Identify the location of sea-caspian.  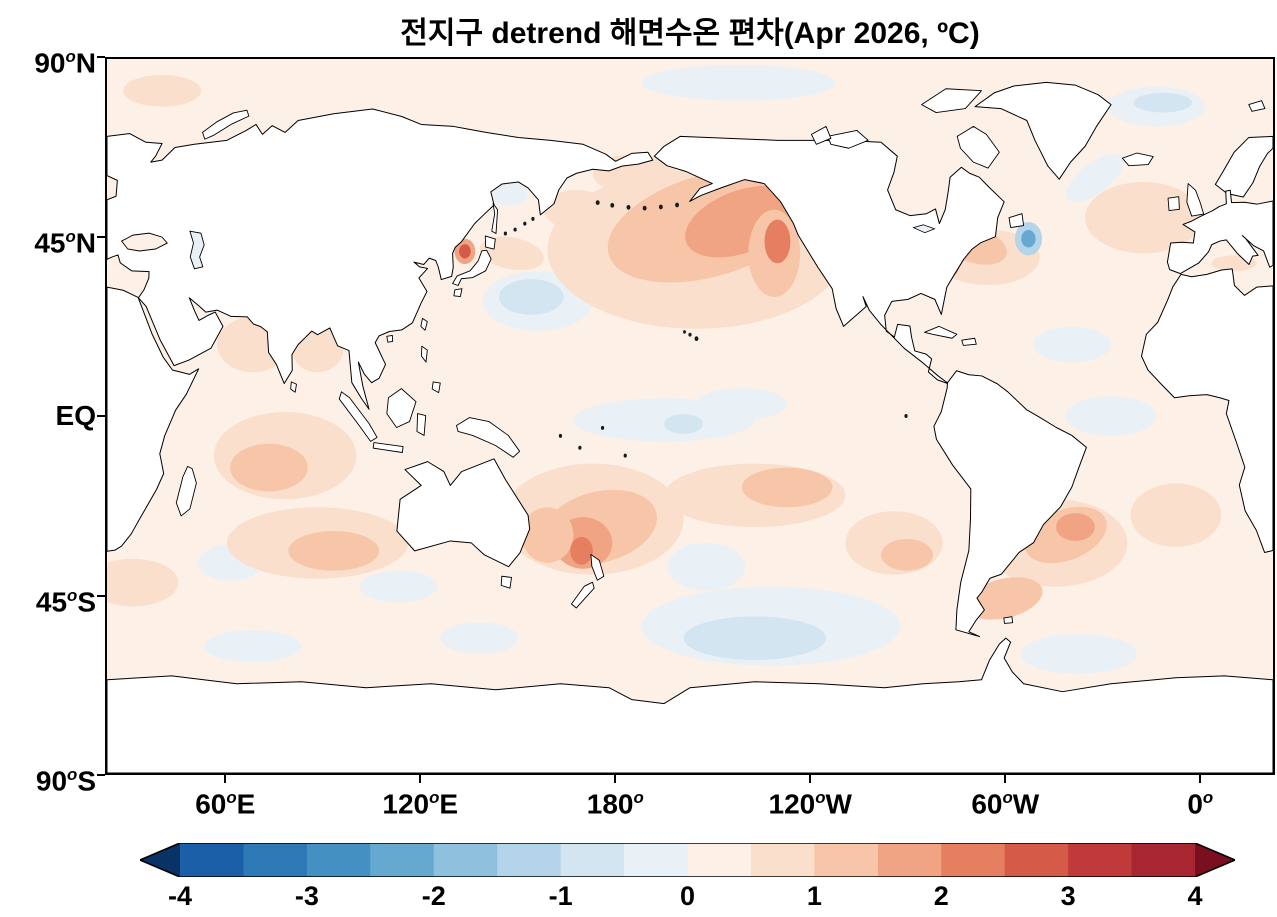
(197, 250).